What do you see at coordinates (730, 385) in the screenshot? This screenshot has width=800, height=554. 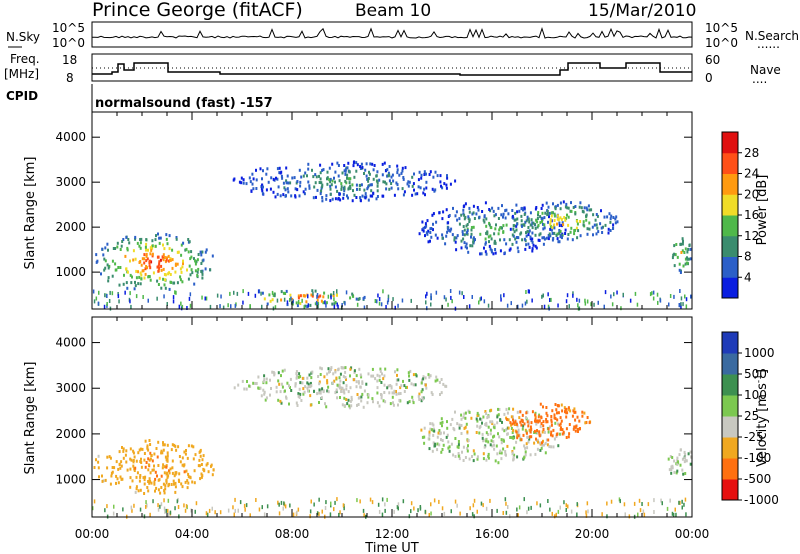 I see `colorbar-step` at bounding box center [730, 385].